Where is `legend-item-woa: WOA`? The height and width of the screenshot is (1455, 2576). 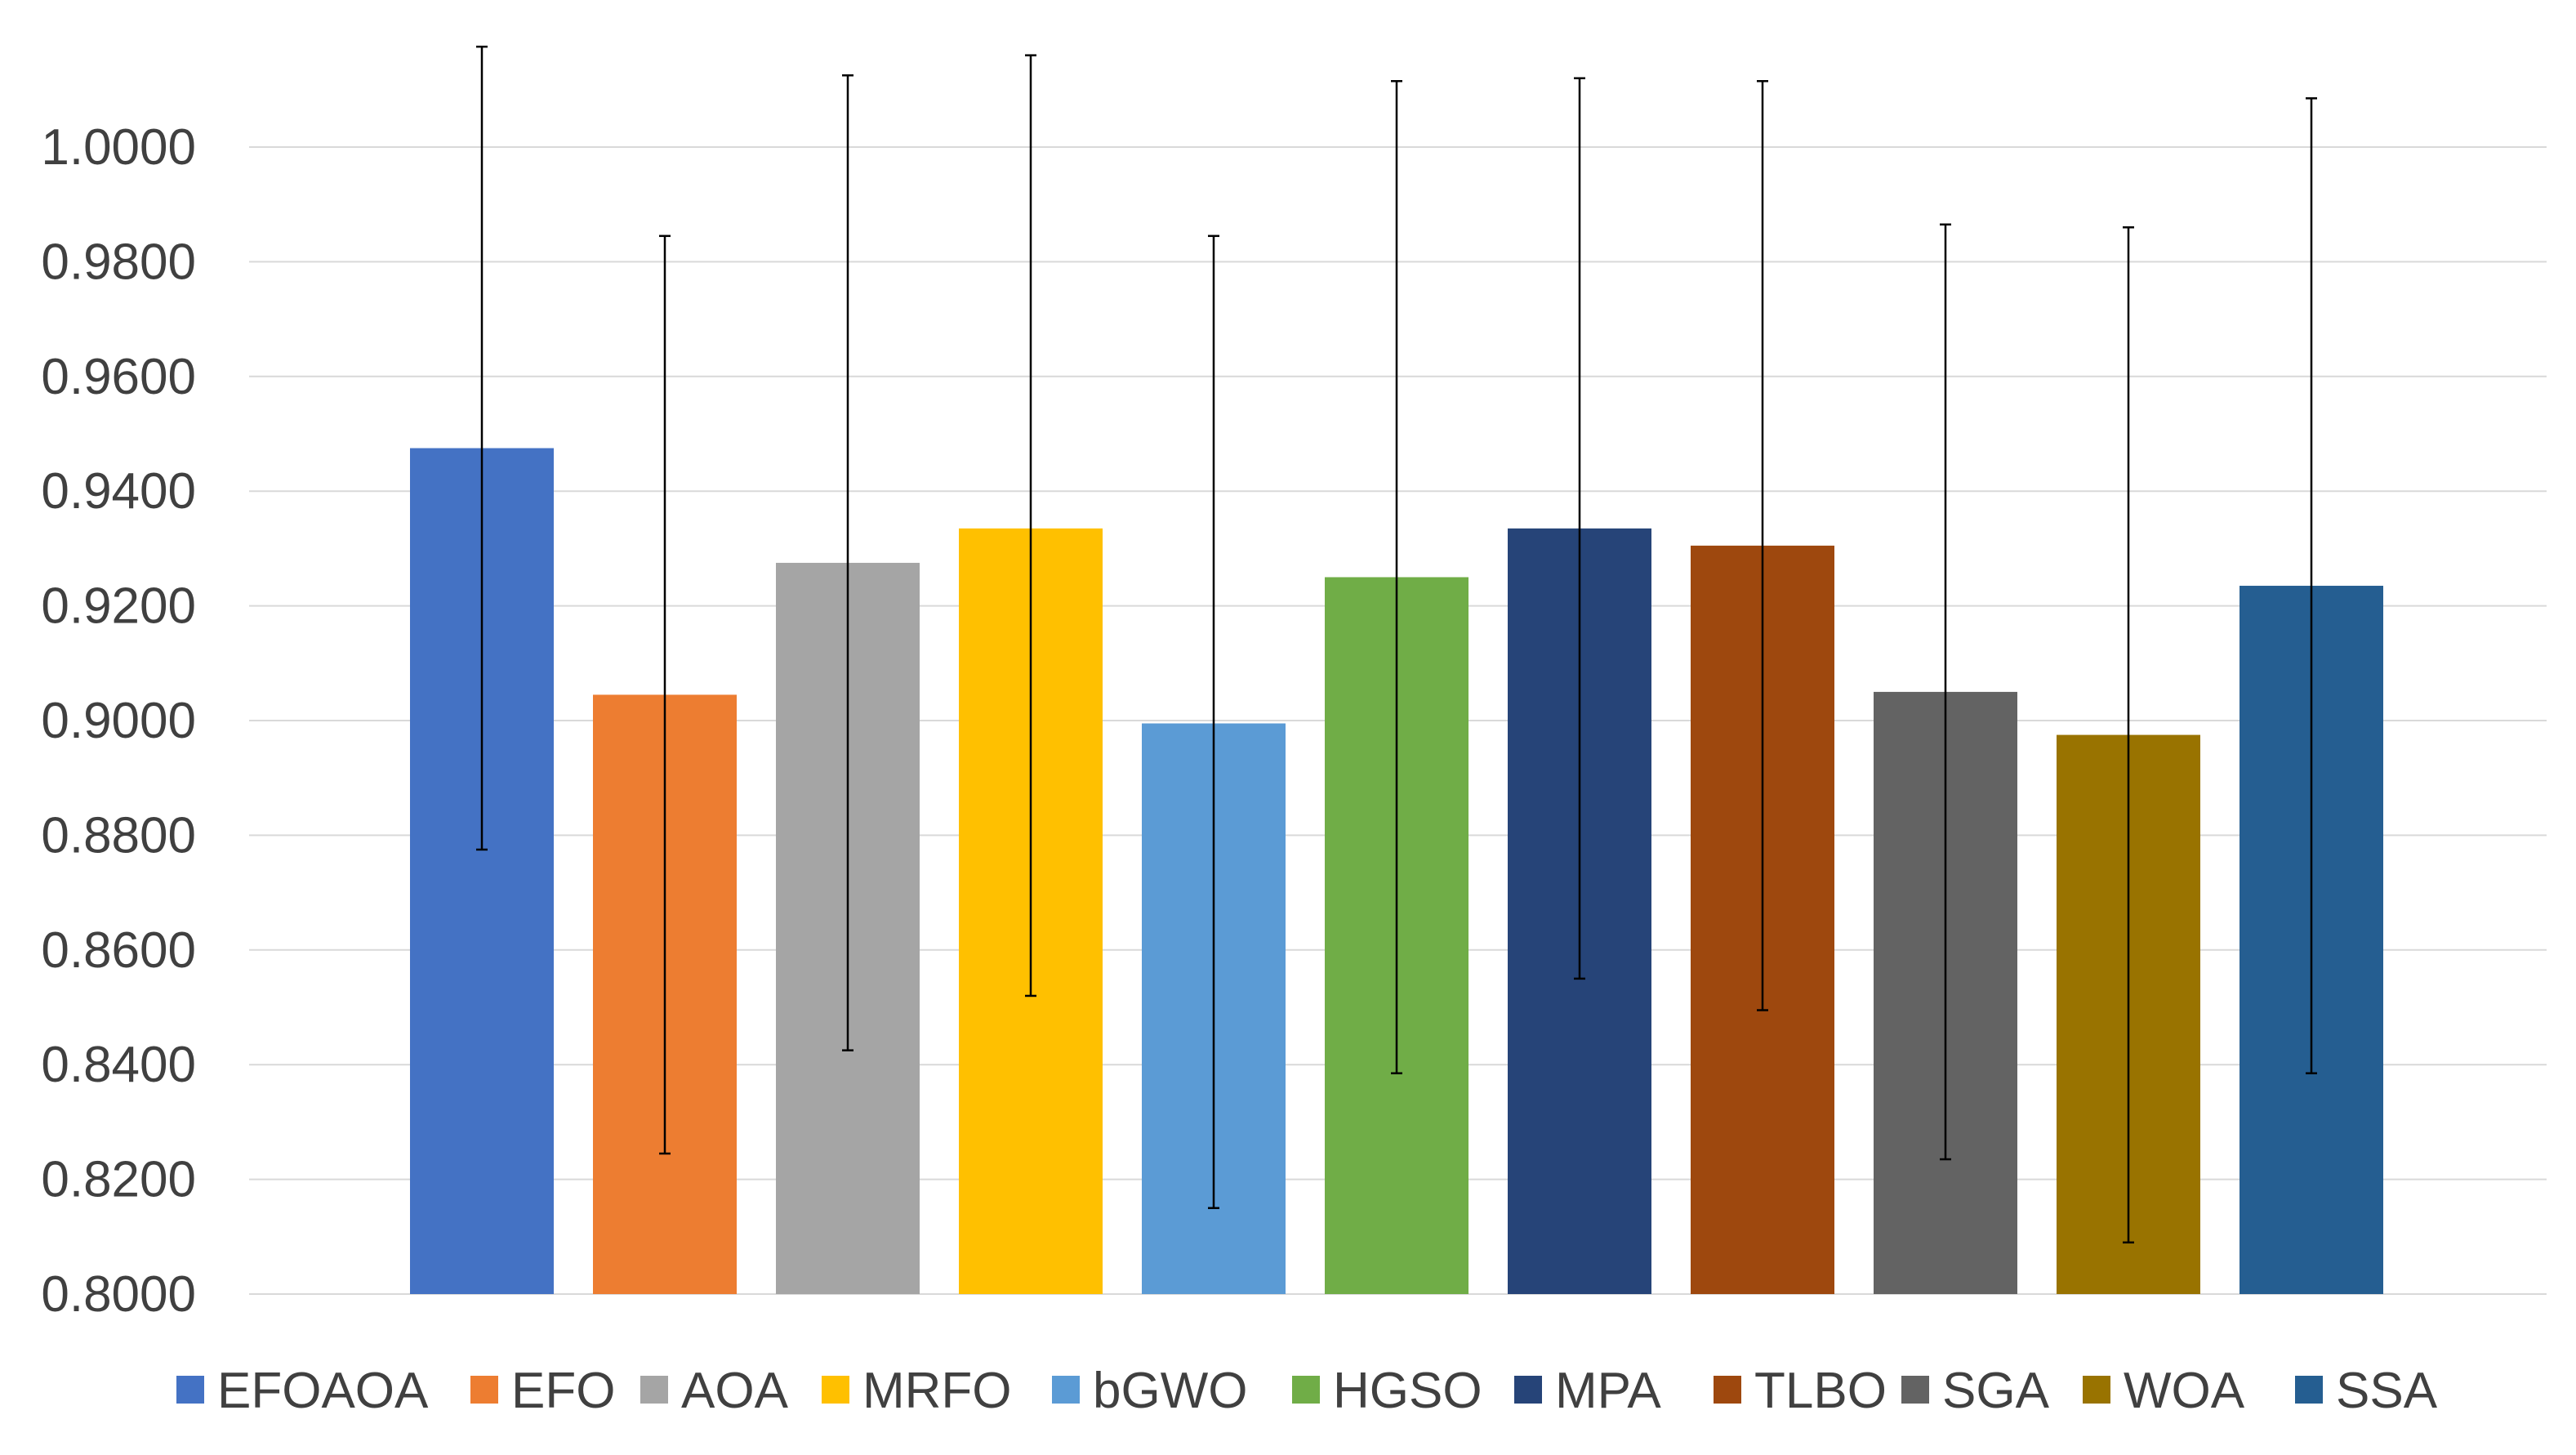
legend-item-woa: WOA is located at coordinates (2164, 1391).